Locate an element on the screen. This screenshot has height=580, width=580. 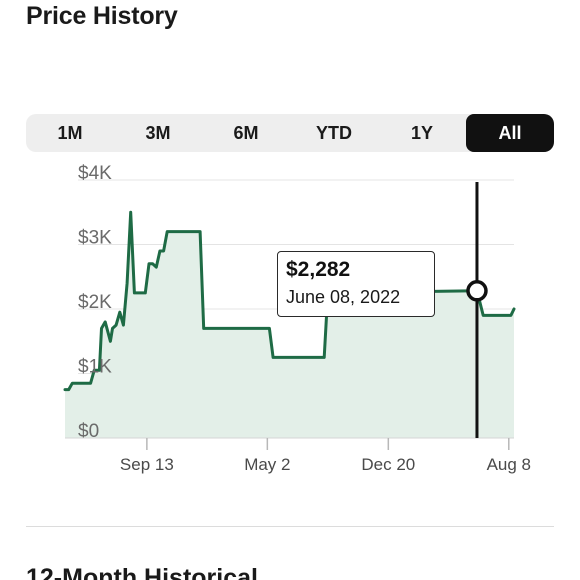
tab-all: All is located at coordinates (510, 133).